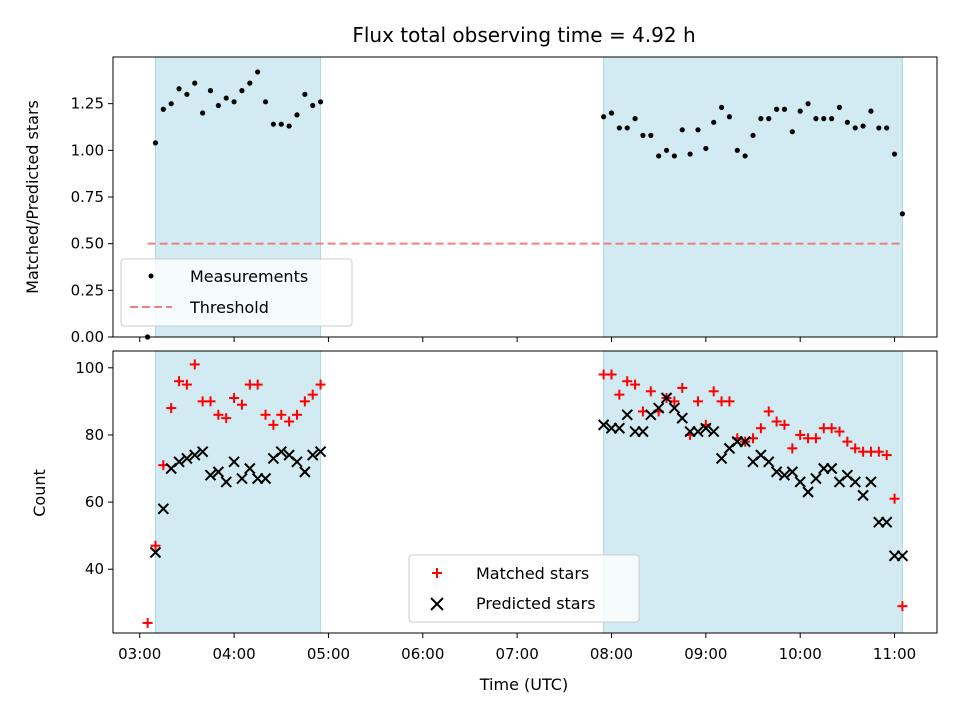  What do you see at coordinates (39, 493) in the screenshot?
I see `bottom-y-axis-label: Count` at bounding box center [39, 493].